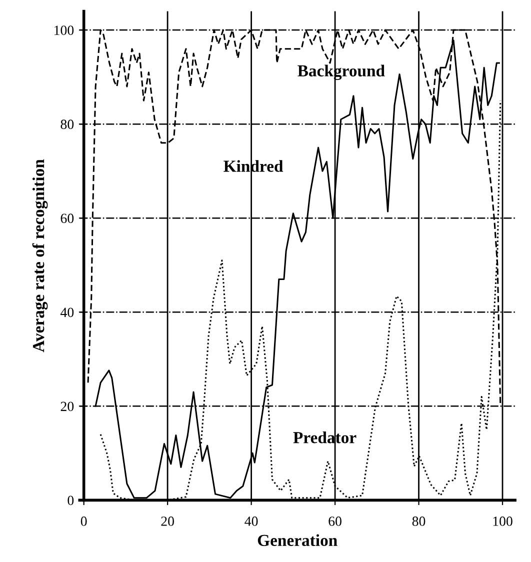 The image size is (531, 562). What do you see at coordinates (335, 521) in the screenshot?
I see `x-tick-label: 60` at bounding box center [335, 521].